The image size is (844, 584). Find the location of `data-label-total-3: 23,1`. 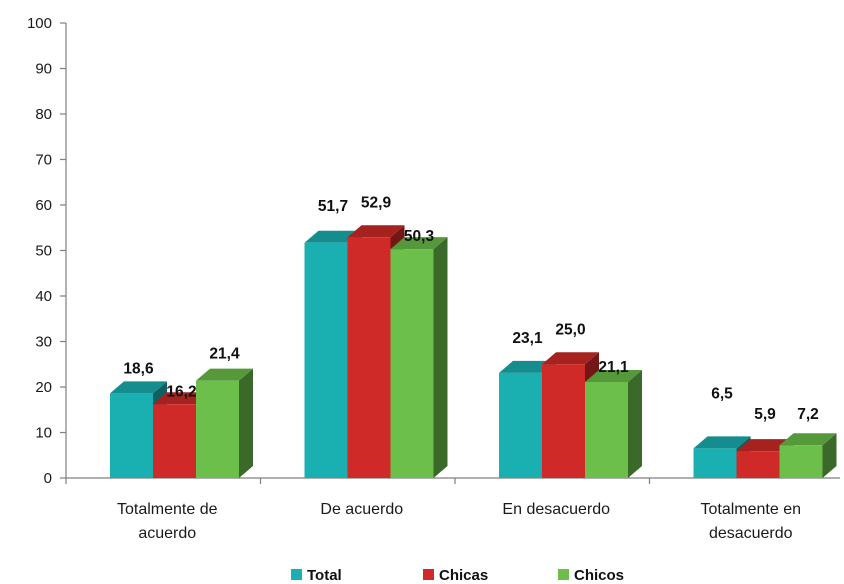

data-label-total-3: 23,1 is located at coordinates (527, 338).